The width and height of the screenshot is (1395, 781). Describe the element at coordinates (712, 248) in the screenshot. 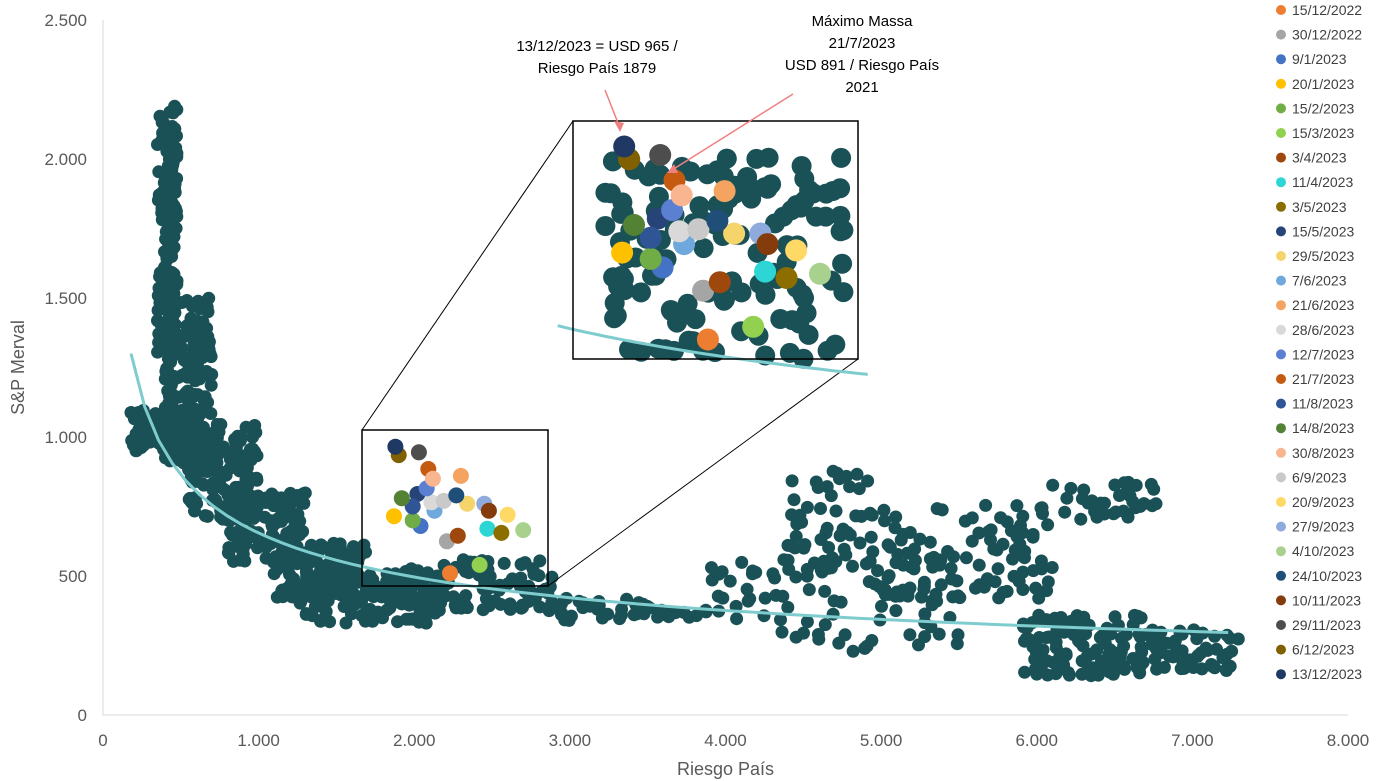

I see `zoom-inset-content` at that location.